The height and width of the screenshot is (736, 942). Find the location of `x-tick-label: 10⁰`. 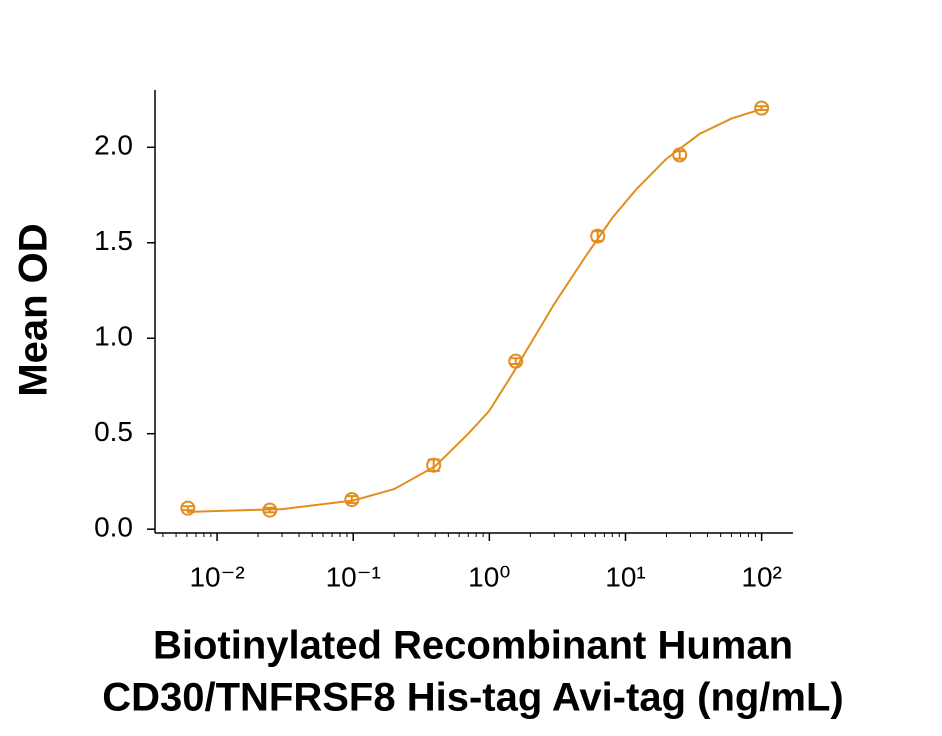

x-tick-label: 10⁰ is located at coordinates (489, 576).